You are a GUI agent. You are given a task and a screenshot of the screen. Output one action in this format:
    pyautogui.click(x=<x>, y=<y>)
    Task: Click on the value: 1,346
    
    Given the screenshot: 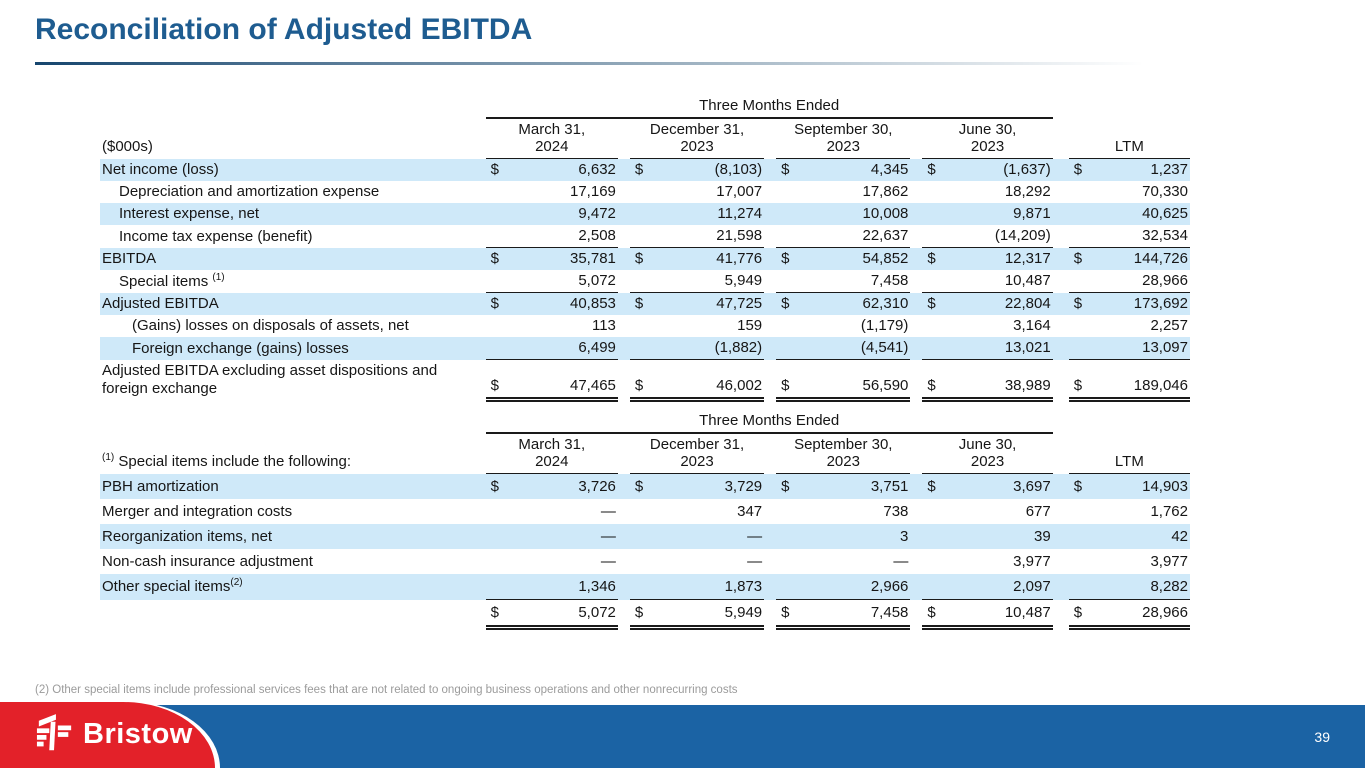 What is the action you would take?
    pyautogui.click(x=597, y=586)
    